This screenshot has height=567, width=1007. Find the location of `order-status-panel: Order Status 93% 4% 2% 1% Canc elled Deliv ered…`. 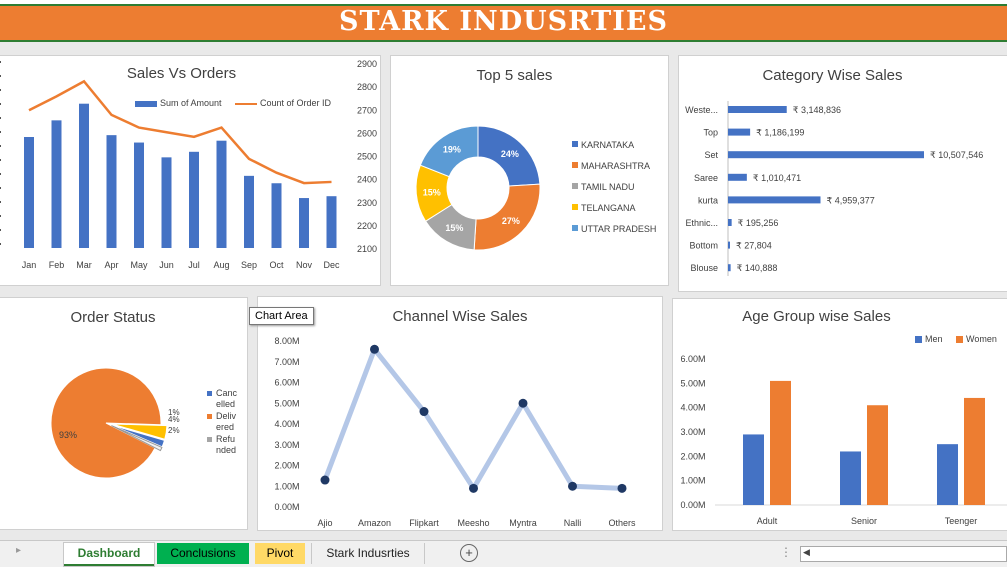

order-status-panel: Order Status 93% 4% 2% 1% Canc elled Deliv ered… is located at coordinates (124, 413).